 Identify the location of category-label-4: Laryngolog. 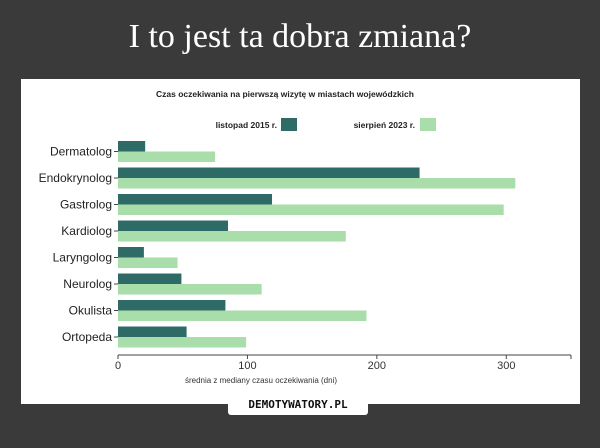
(82, 258).